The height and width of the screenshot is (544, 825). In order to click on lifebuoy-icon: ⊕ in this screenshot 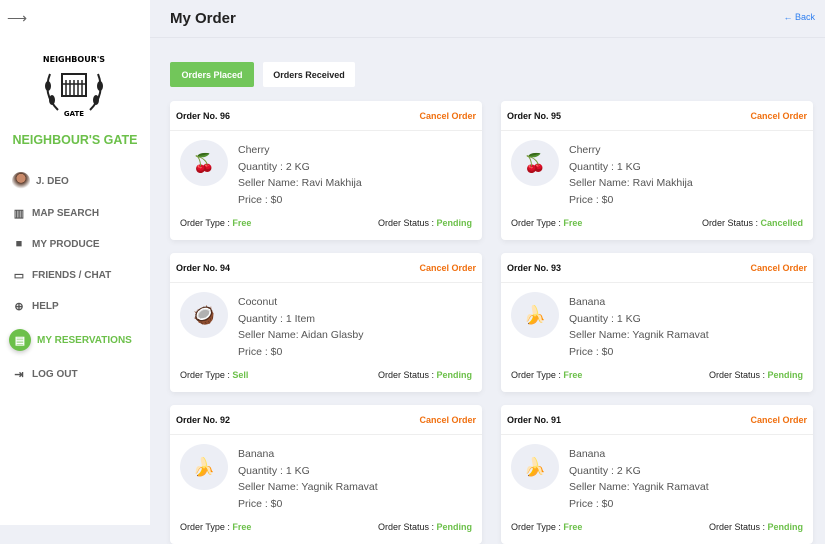, I will do `click(19, 306)`.